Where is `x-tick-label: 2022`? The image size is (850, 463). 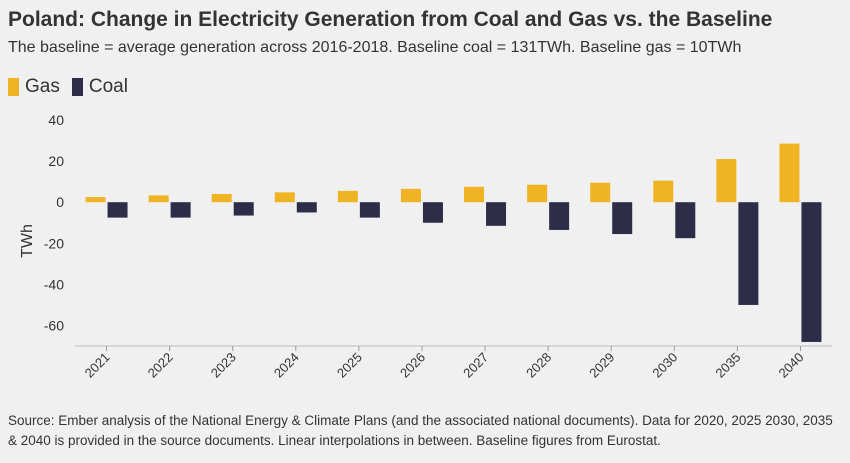
x-tick-label: 2022 is located at coordinates (160, 365).